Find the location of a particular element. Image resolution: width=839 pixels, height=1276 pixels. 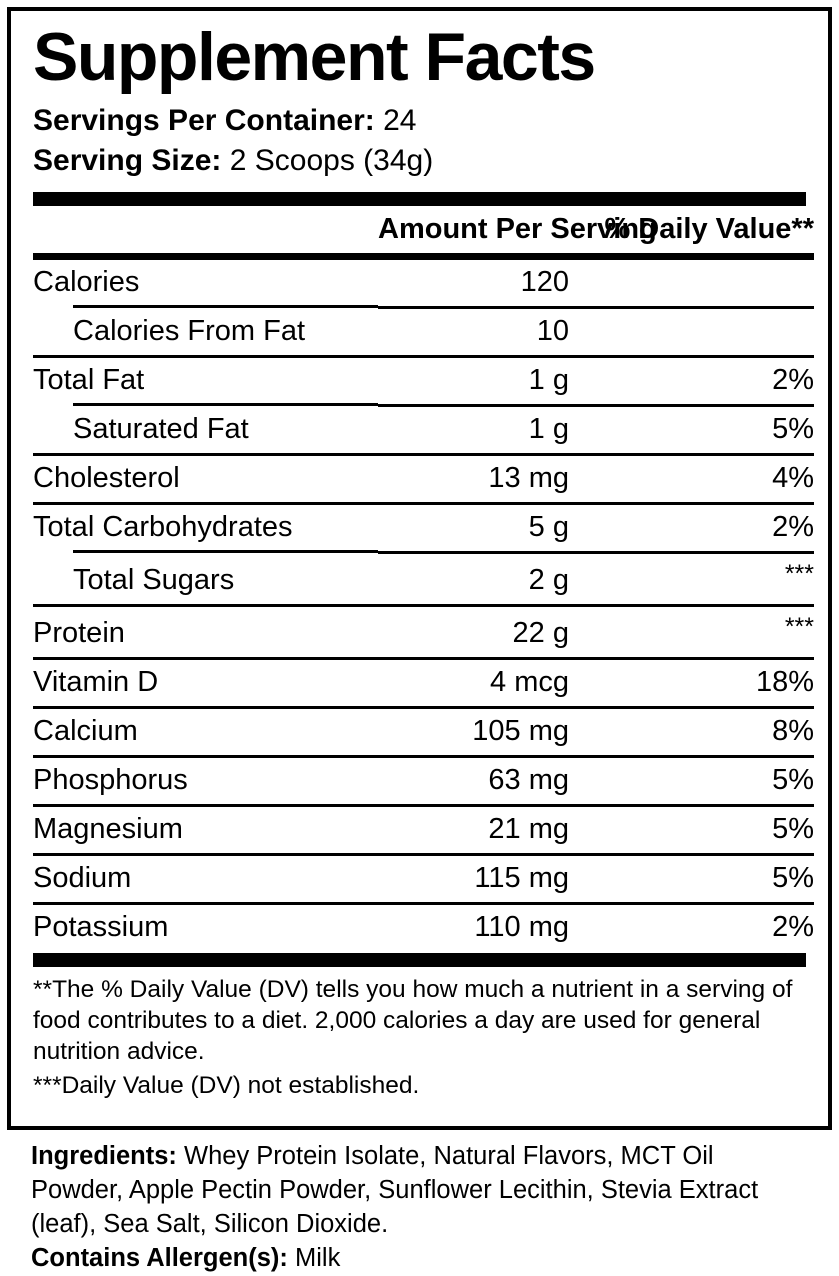

nutrient-name: Protein is located at coordinates (205, 631).